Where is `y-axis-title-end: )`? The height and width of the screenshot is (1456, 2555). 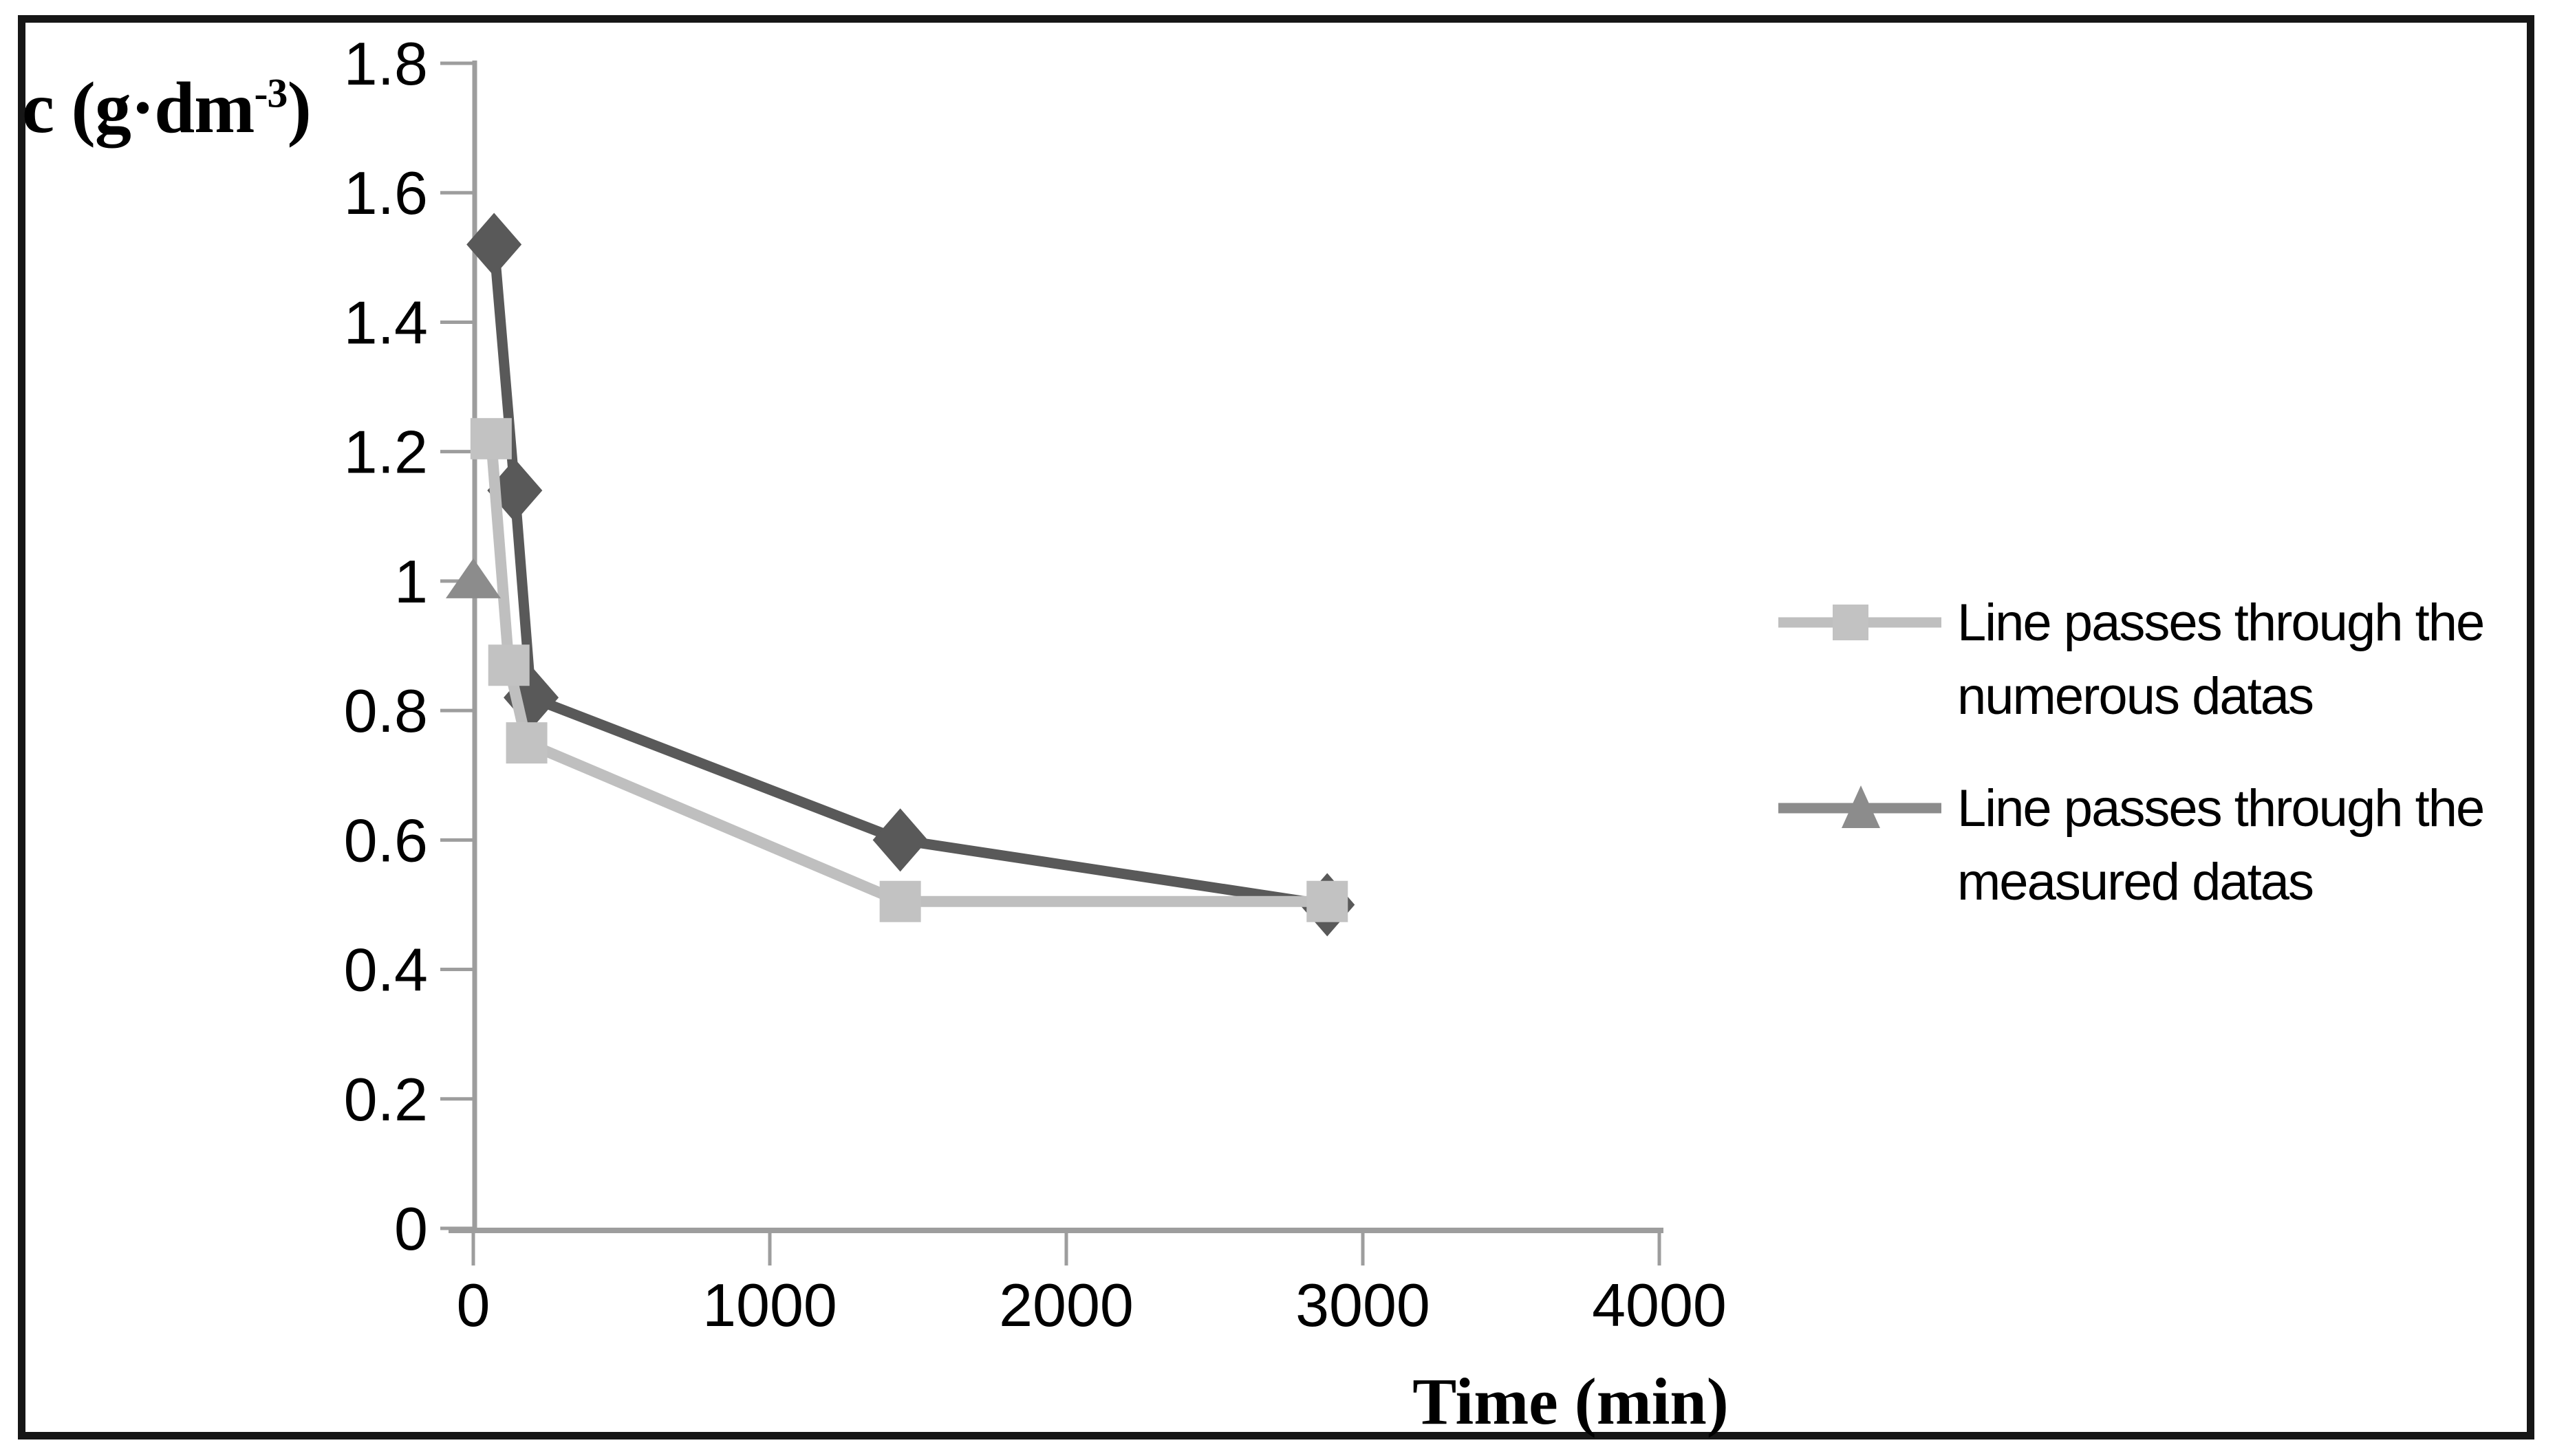 y-axis-title-end: ) is located at coordinates (299, 107).